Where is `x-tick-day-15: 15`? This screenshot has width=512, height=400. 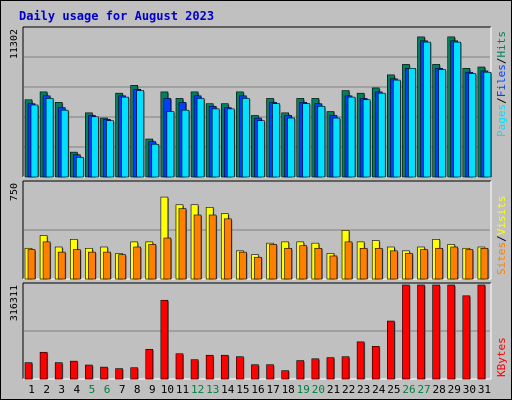 x-tick-day-15: 15 is located at coordinates (242, 389).